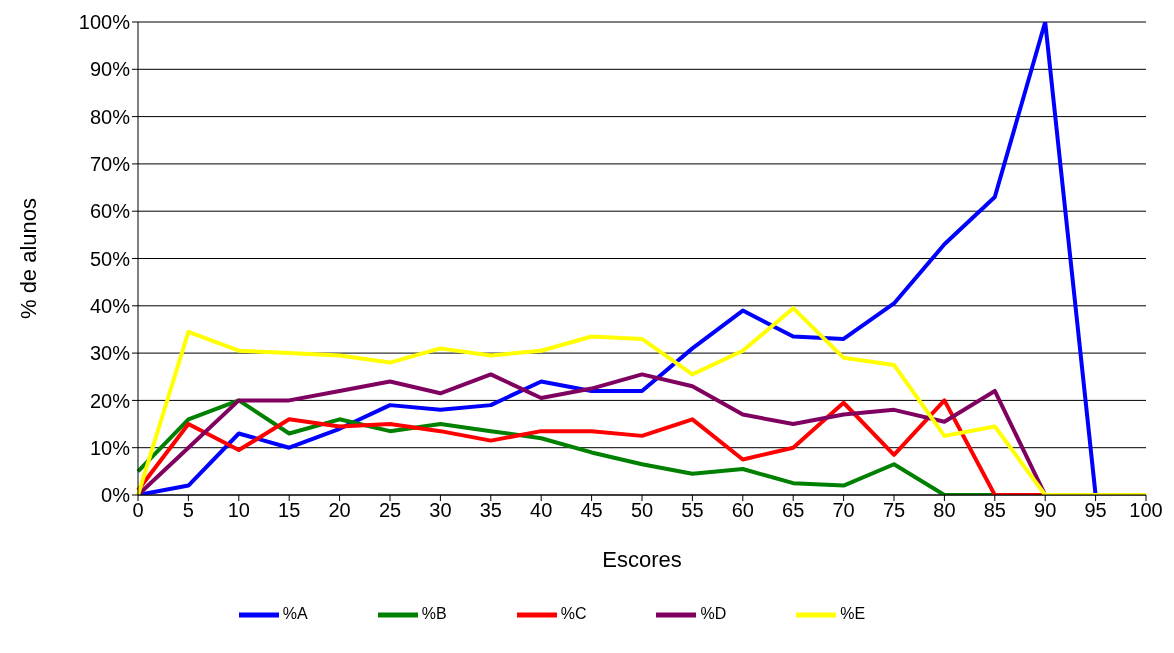 The width and height of the screenshot is (1174, 653). I want to click on y-tick-label: 40%, so click(110, 305).